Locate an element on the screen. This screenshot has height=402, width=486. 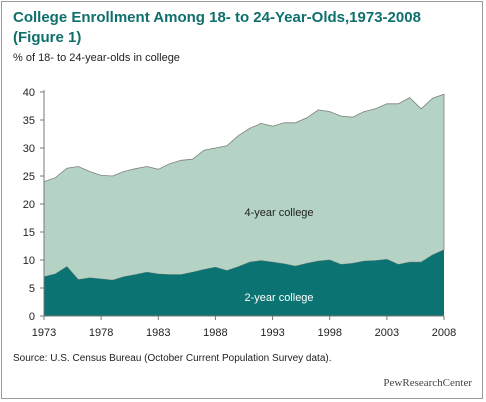
y-tick-label: 5 is located at coordinates (32, 289).